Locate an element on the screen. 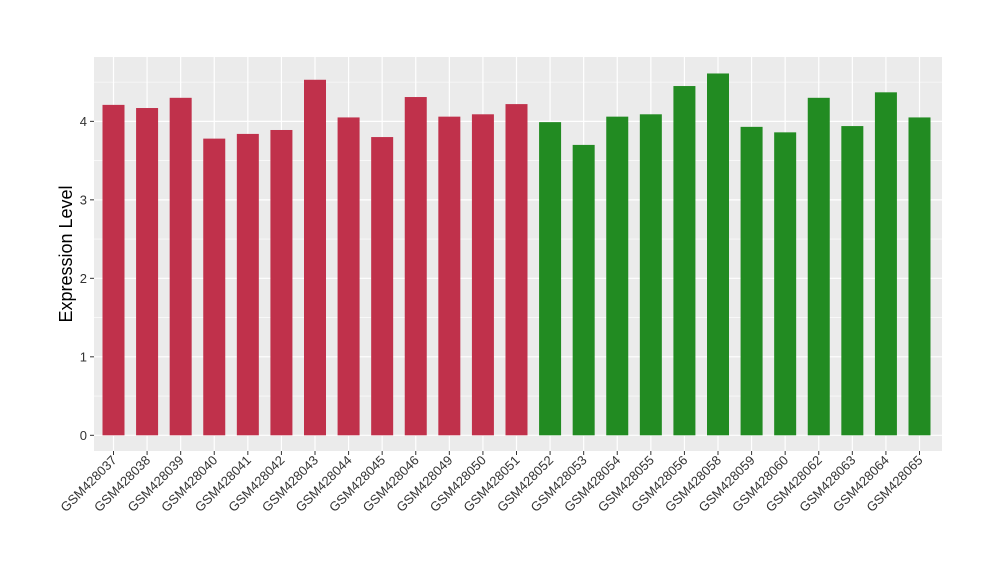 The height and width of the screenshot is (580, 1000). y-tick-label: 2 is located at coordinates (83, 278).